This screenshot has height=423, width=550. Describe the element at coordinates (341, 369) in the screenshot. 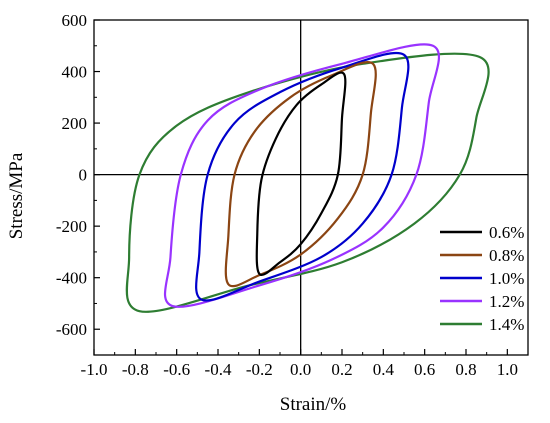

I see `x-tick-label: 0.2` at that location.